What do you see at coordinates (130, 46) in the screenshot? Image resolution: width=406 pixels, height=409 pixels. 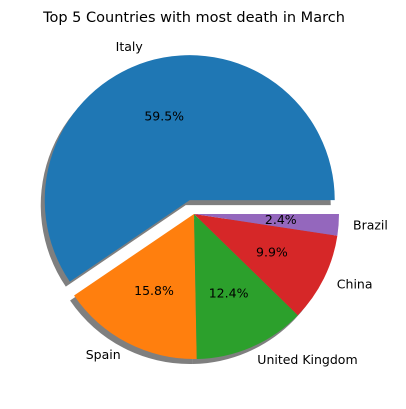 I see `slice-label-italy: Italy` at bounding box center [130, 46].